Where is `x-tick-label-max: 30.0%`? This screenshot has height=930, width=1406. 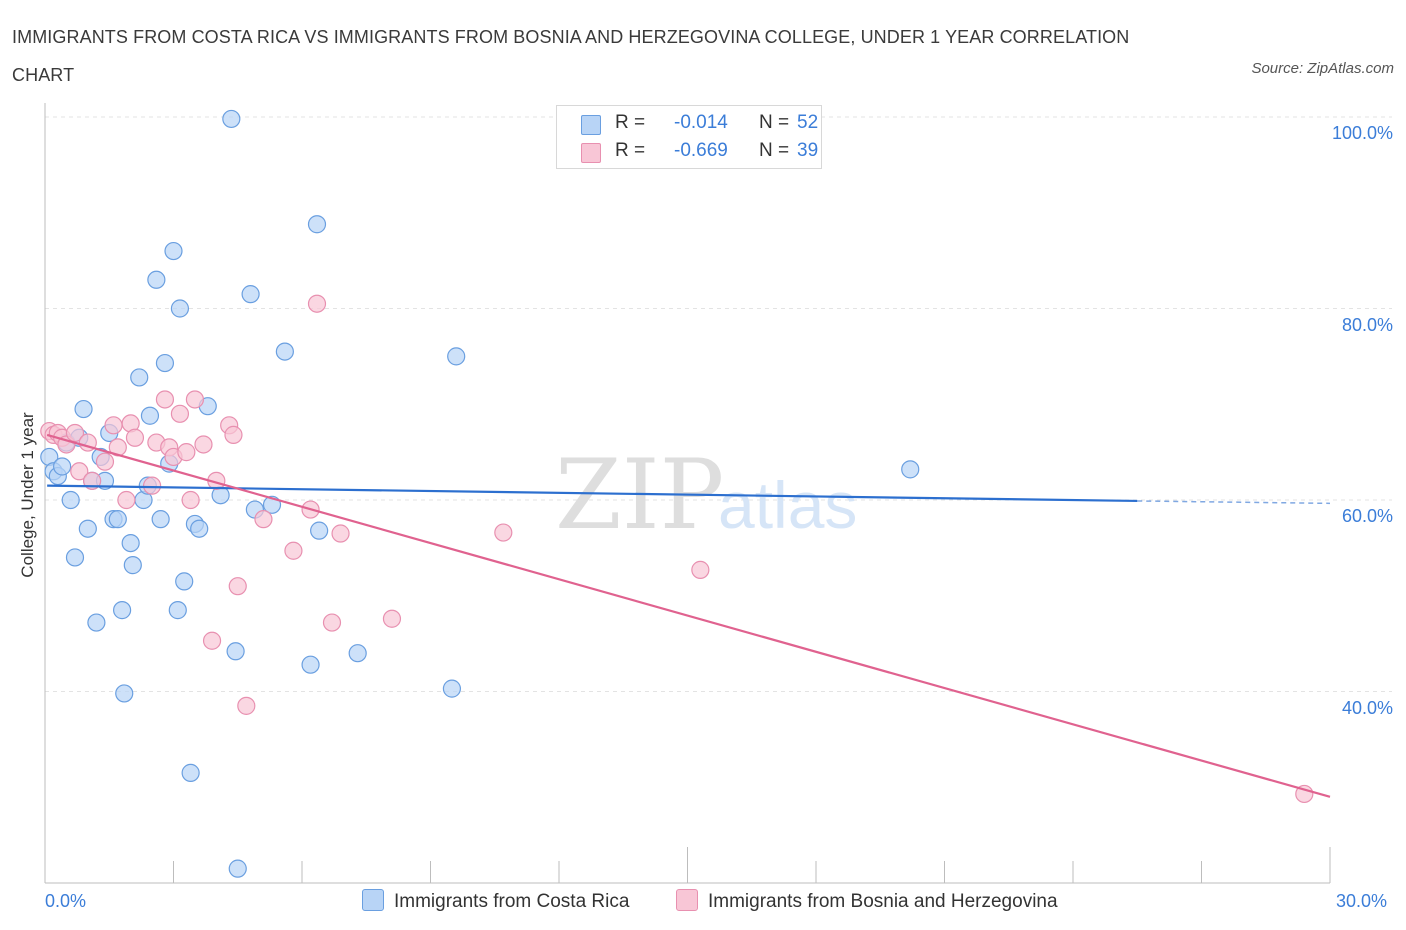 x-tick-label-max: 30.0% is located at coordinates (1362, 901).